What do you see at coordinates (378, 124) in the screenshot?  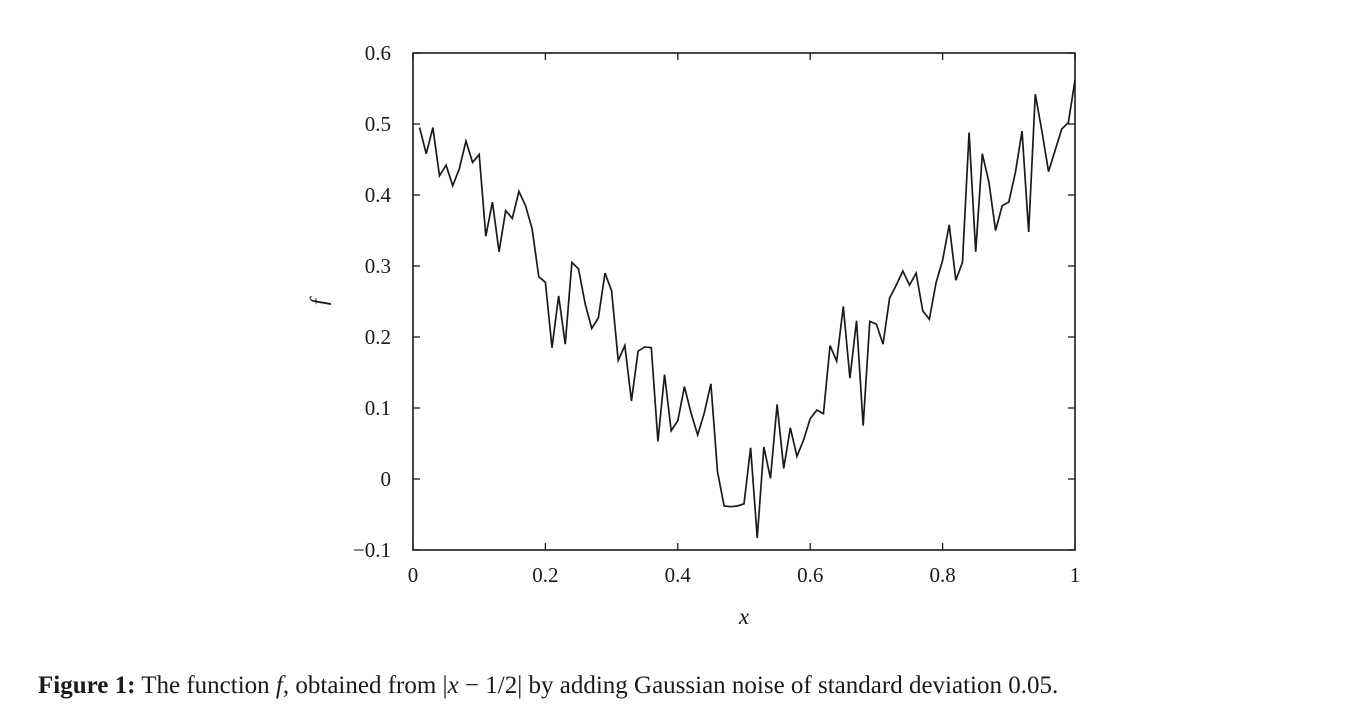 I see `y-tick-label: 0.5` at bounding box center [378, 124].